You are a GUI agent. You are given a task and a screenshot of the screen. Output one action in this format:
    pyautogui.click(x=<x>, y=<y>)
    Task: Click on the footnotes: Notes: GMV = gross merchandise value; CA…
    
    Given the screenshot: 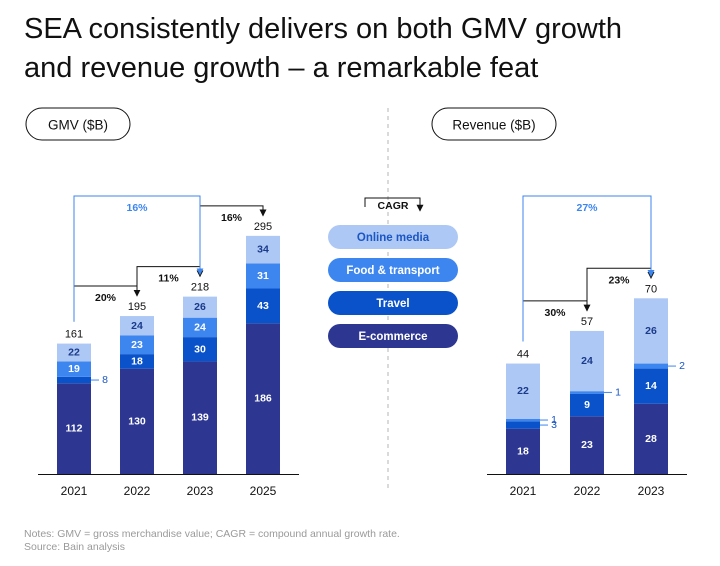 What is the action you would take?
    pyautogui.click(x=364, y=541)
    